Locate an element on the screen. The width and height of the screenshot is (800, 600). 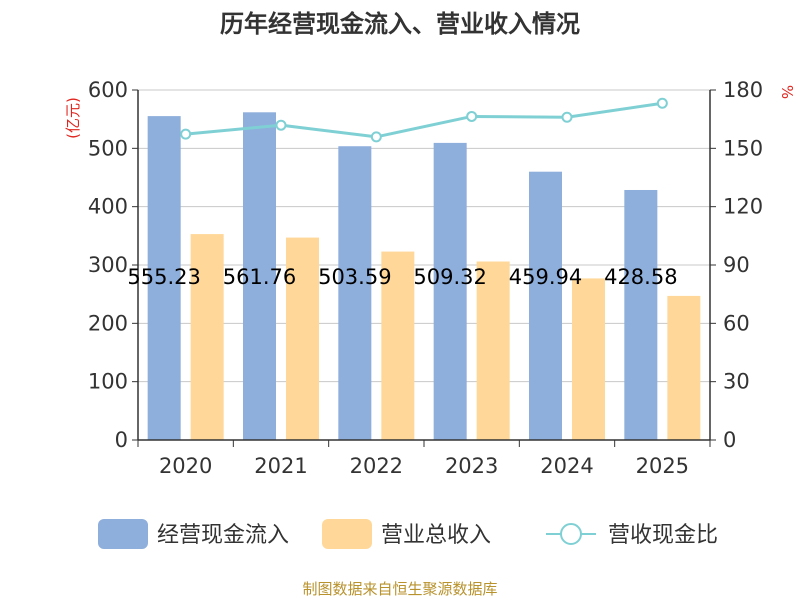
right-axis-tick-label: 30 is located at coordinates (736, 382).